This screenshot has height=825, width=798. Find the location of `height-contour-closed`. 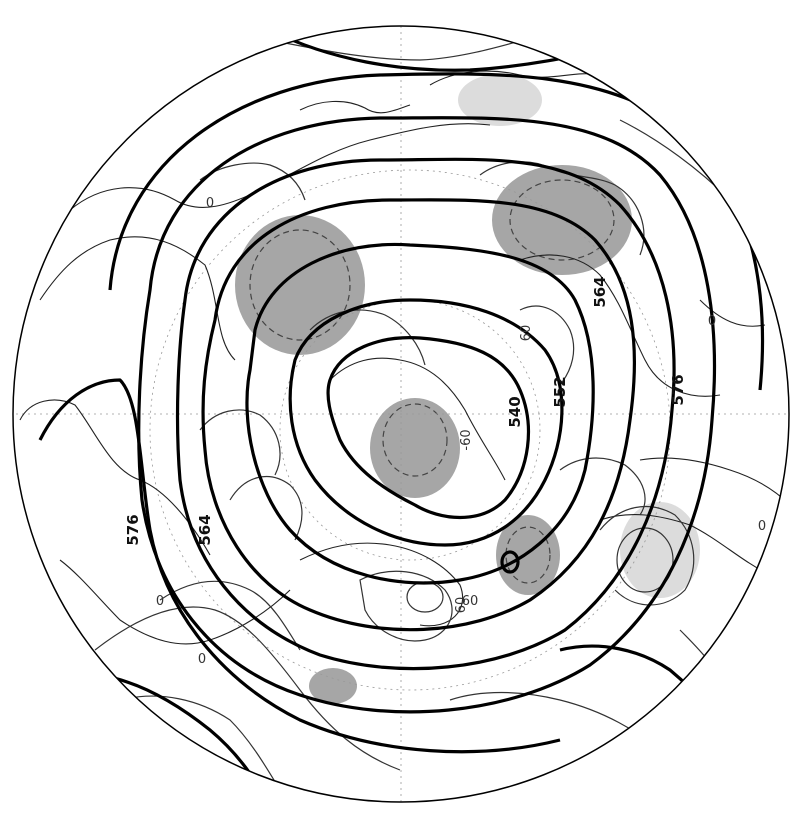

height-contour-closed is located at coordinates (510, 562).